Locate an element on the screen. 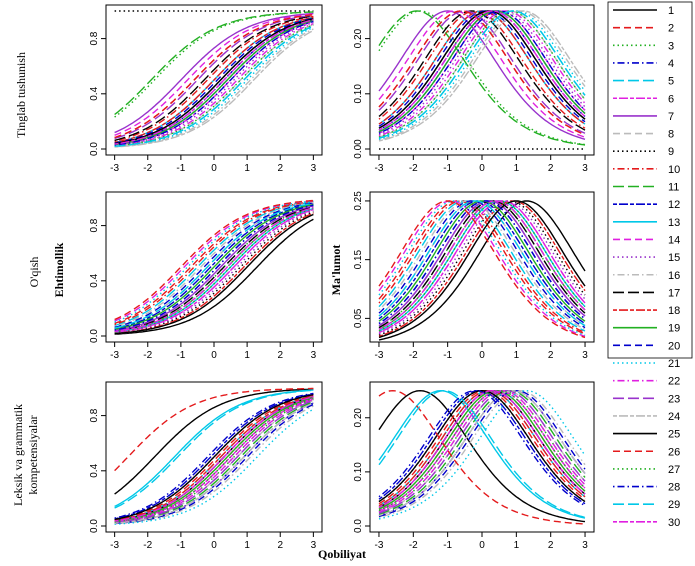  legend-item-9: 9 is located at coordinates (643, 152).